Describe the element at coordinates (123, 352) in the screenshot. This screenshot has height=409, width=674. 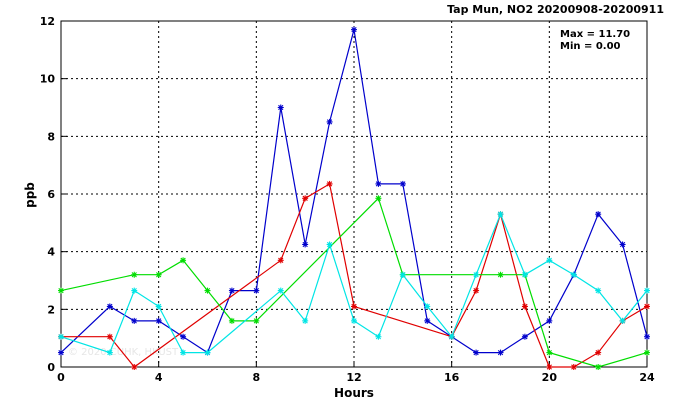
I see `watermark: © 2020 CUHK, HKUST` at that location.